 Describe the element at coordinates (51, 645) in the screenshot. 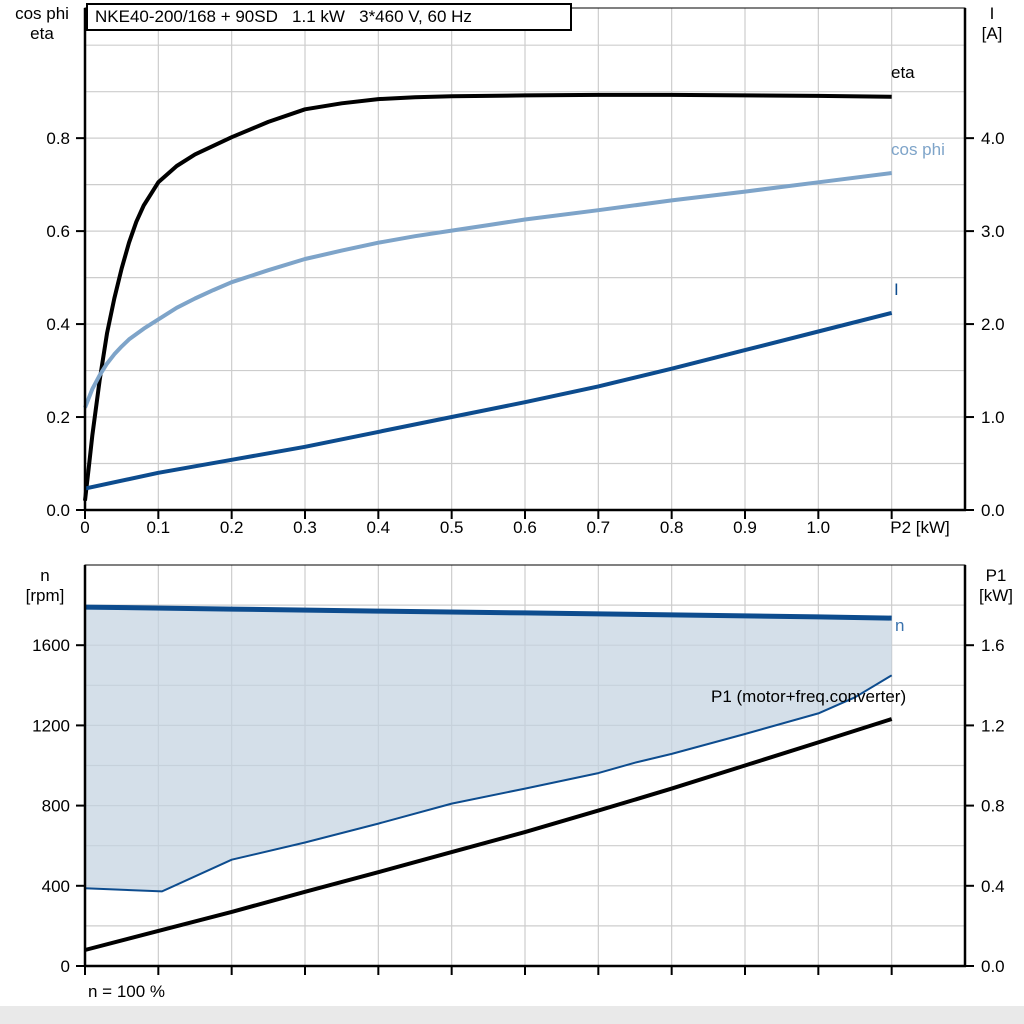

I see `y-left-tick-label: 1600` at that location.